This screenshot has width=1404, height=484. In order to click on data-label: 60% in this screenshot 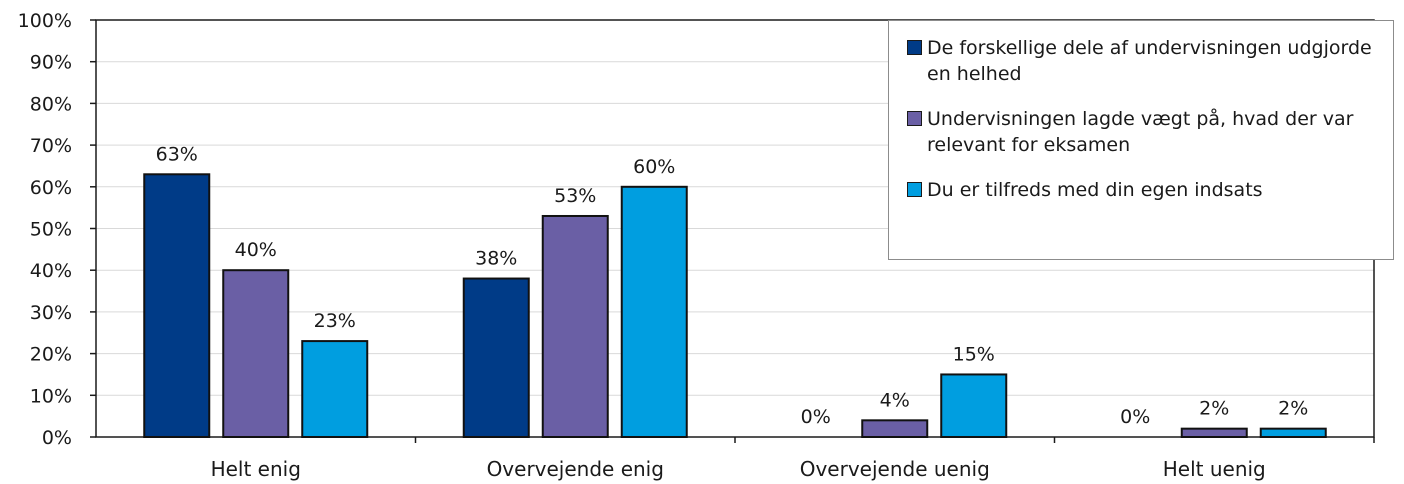, I will do `click(654, 167)`.